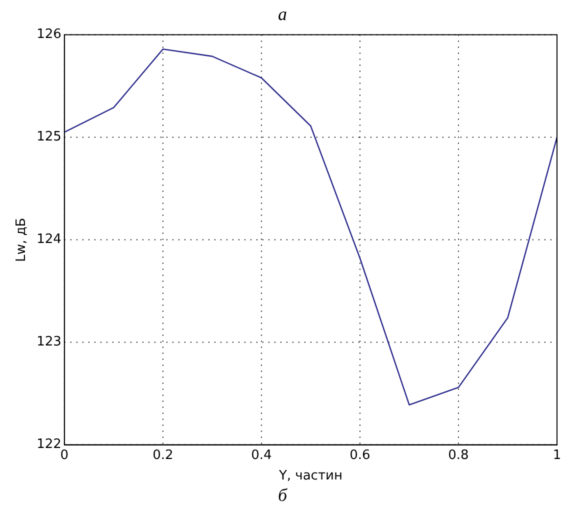 The height and width of the screenshot is (509, 565). Describe the element at coordinates (557, 455) in the screenshot. I see `x-tick-label: 1` at that location.